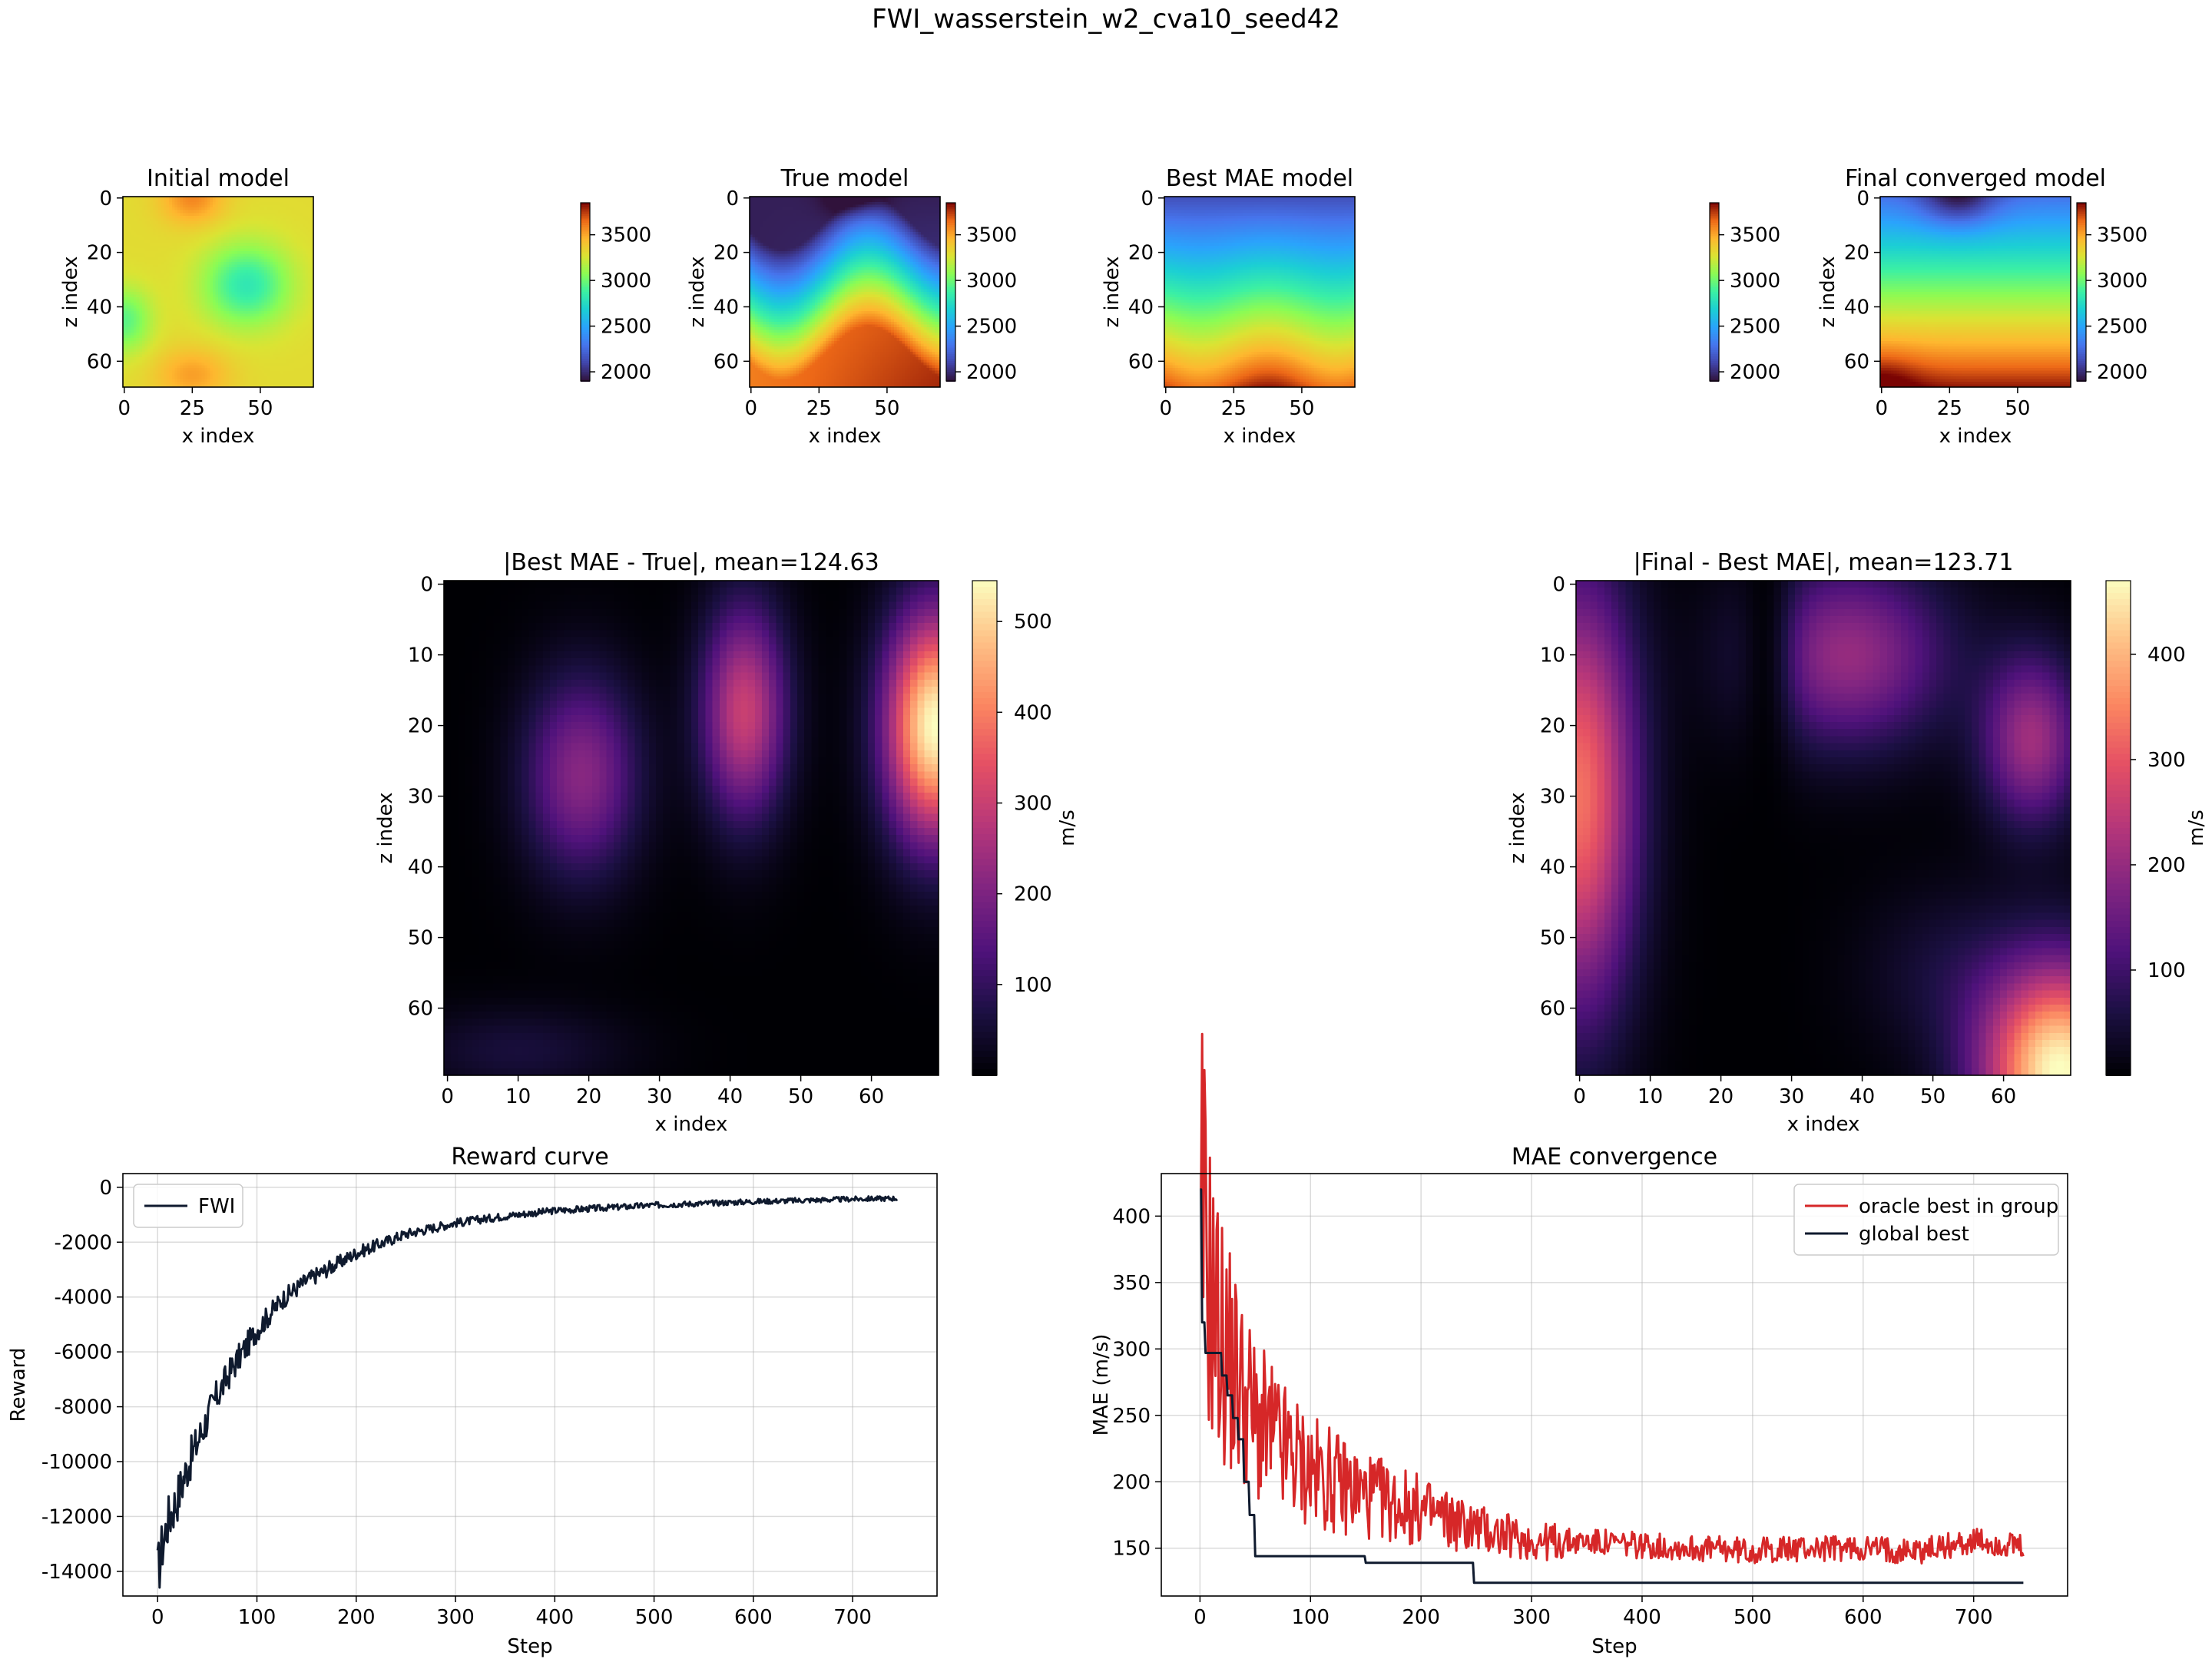  What do you see at coordinates (1132, 1416) in the screenshot?
I see `y-tick-label: 250` at bounding box center [1132, 1416].